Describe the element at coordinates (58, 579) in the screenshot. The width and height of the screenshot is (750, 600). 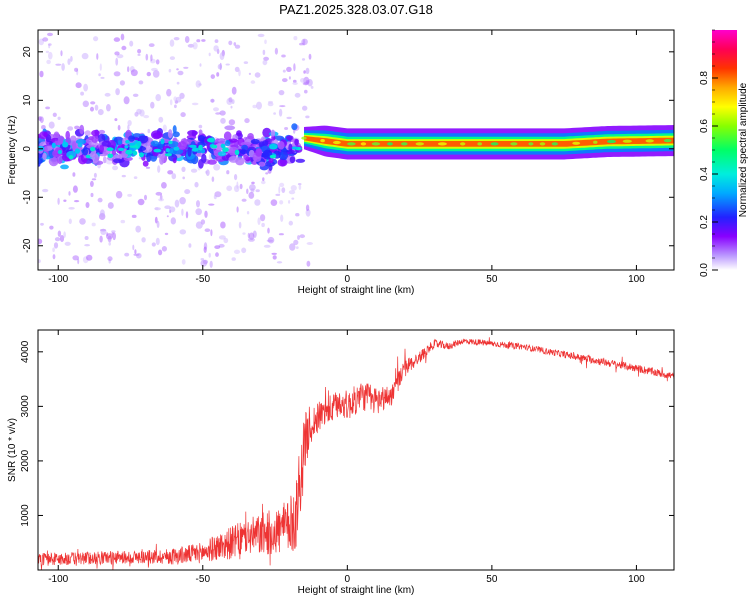
I see `x-tick-label: -100` at that location.